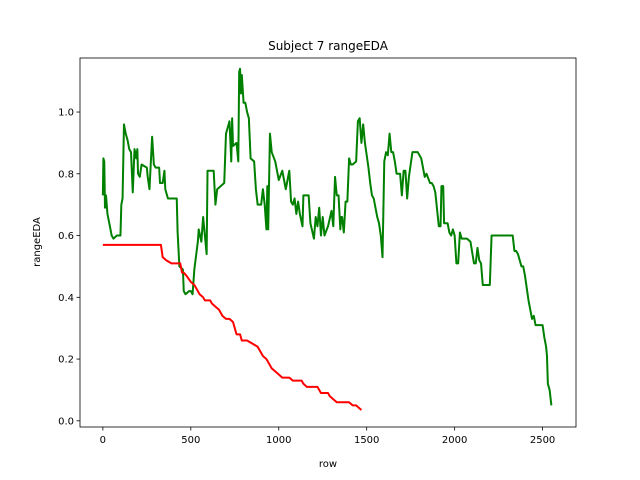  I want to click on x-tick-label: 0, so click(103, 440).